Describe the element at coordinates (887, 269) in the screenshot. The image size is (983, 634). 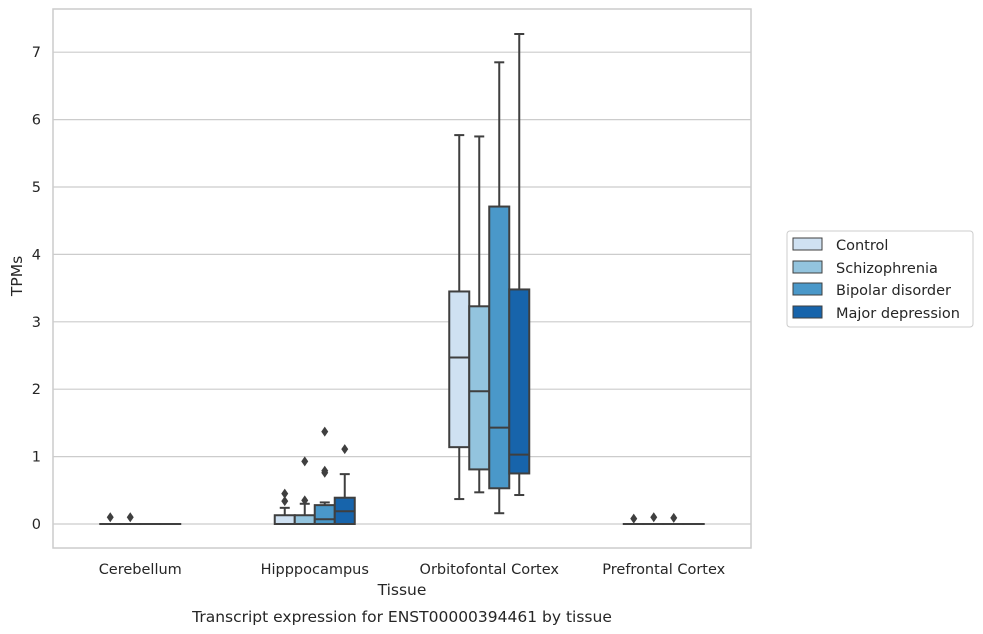
I see `legend-label-schizophrenia: Schizophrenia` at that location.